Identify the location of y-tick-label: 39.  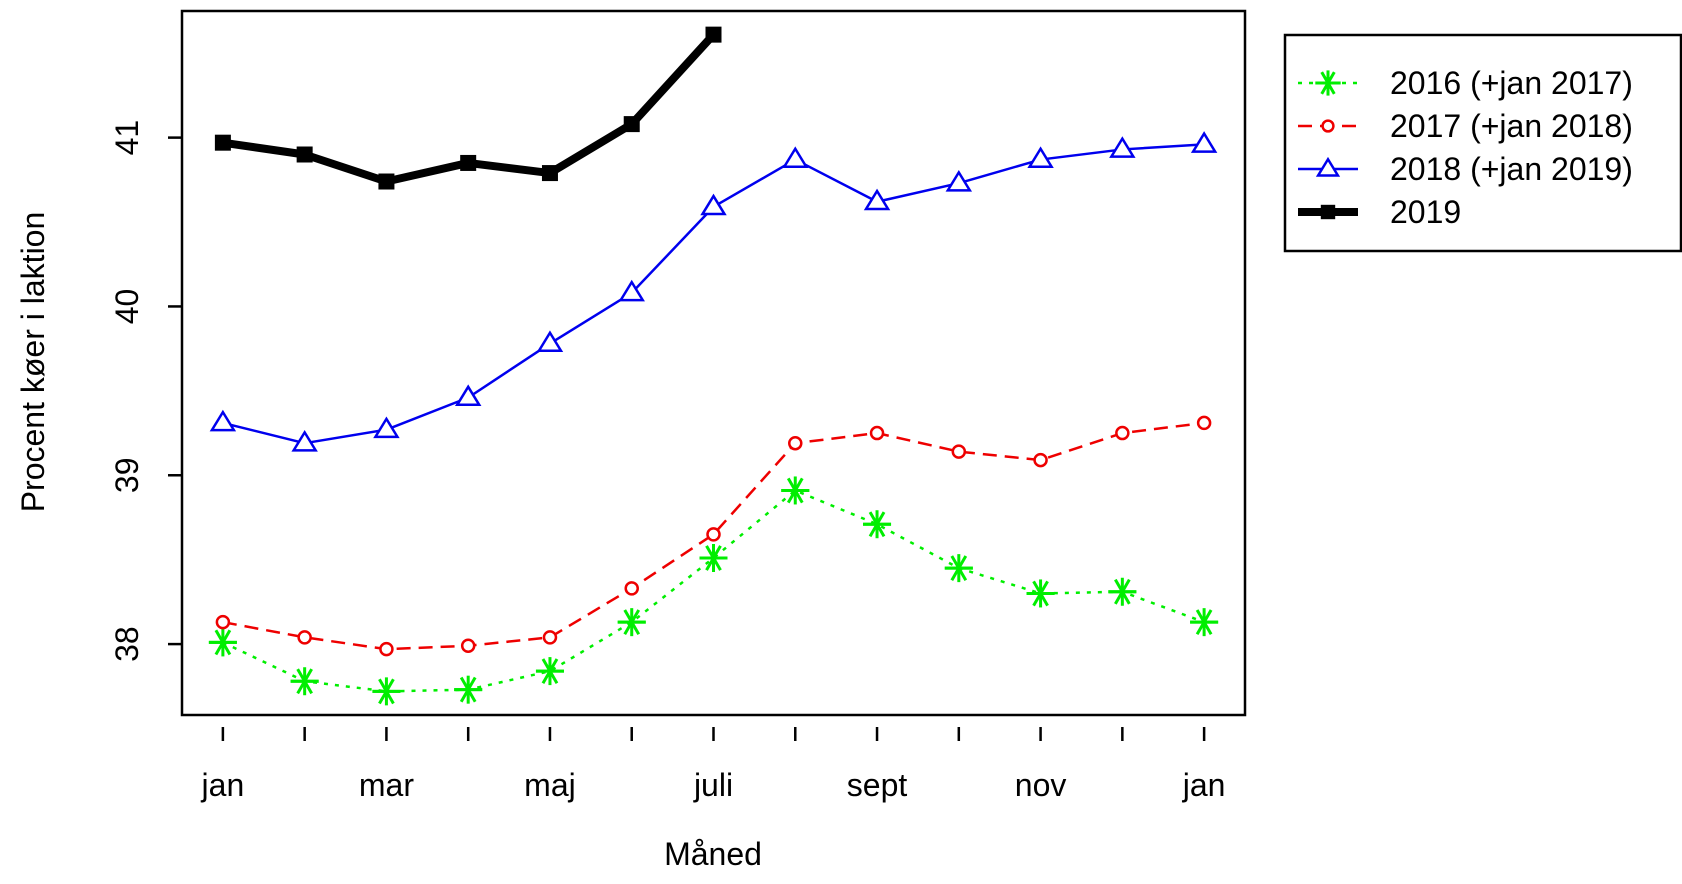
(127, 475).